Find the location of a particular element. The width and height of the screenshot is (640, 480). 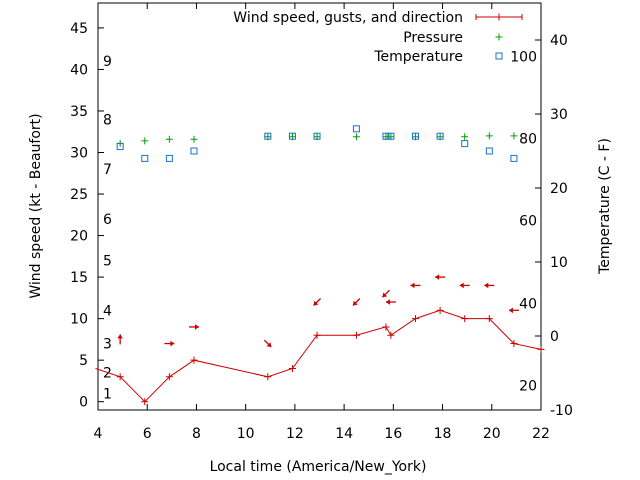

x-tick-label: 20 is located at coordinates (492, 434).